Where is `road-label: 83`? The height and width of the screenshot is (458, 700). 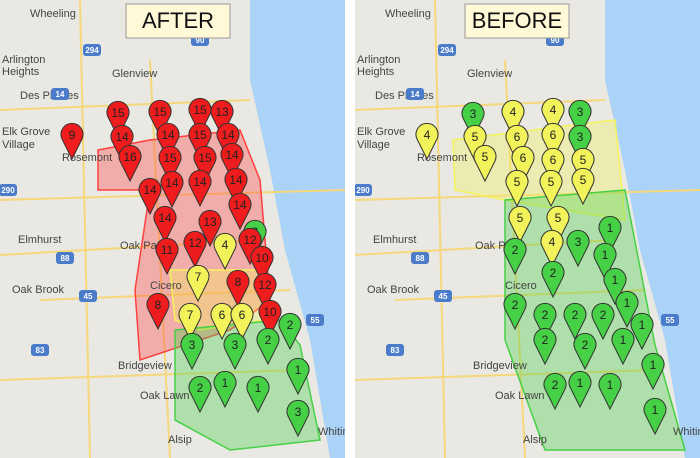
road-label: 83 is located at coordinates (395, 350).